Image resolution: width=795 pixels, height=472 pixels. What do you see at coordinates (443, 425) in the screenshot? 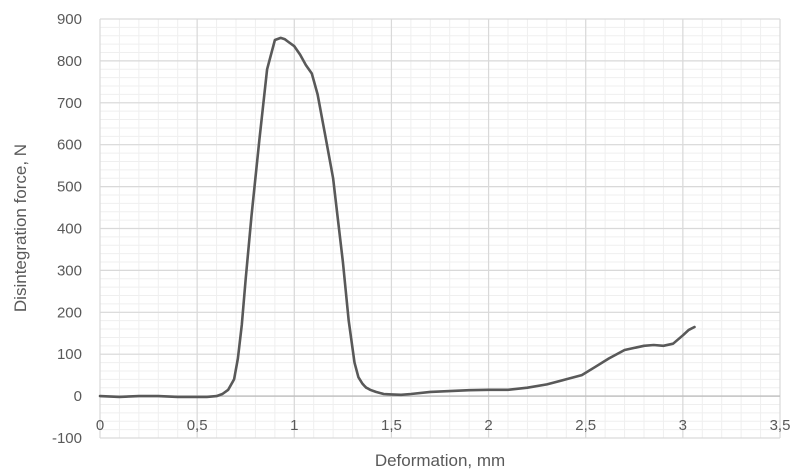
I see `x-tick-labels: 0 0,5 1 1,5 2 2,5 3 3,5` at bounding box center [443, 425].